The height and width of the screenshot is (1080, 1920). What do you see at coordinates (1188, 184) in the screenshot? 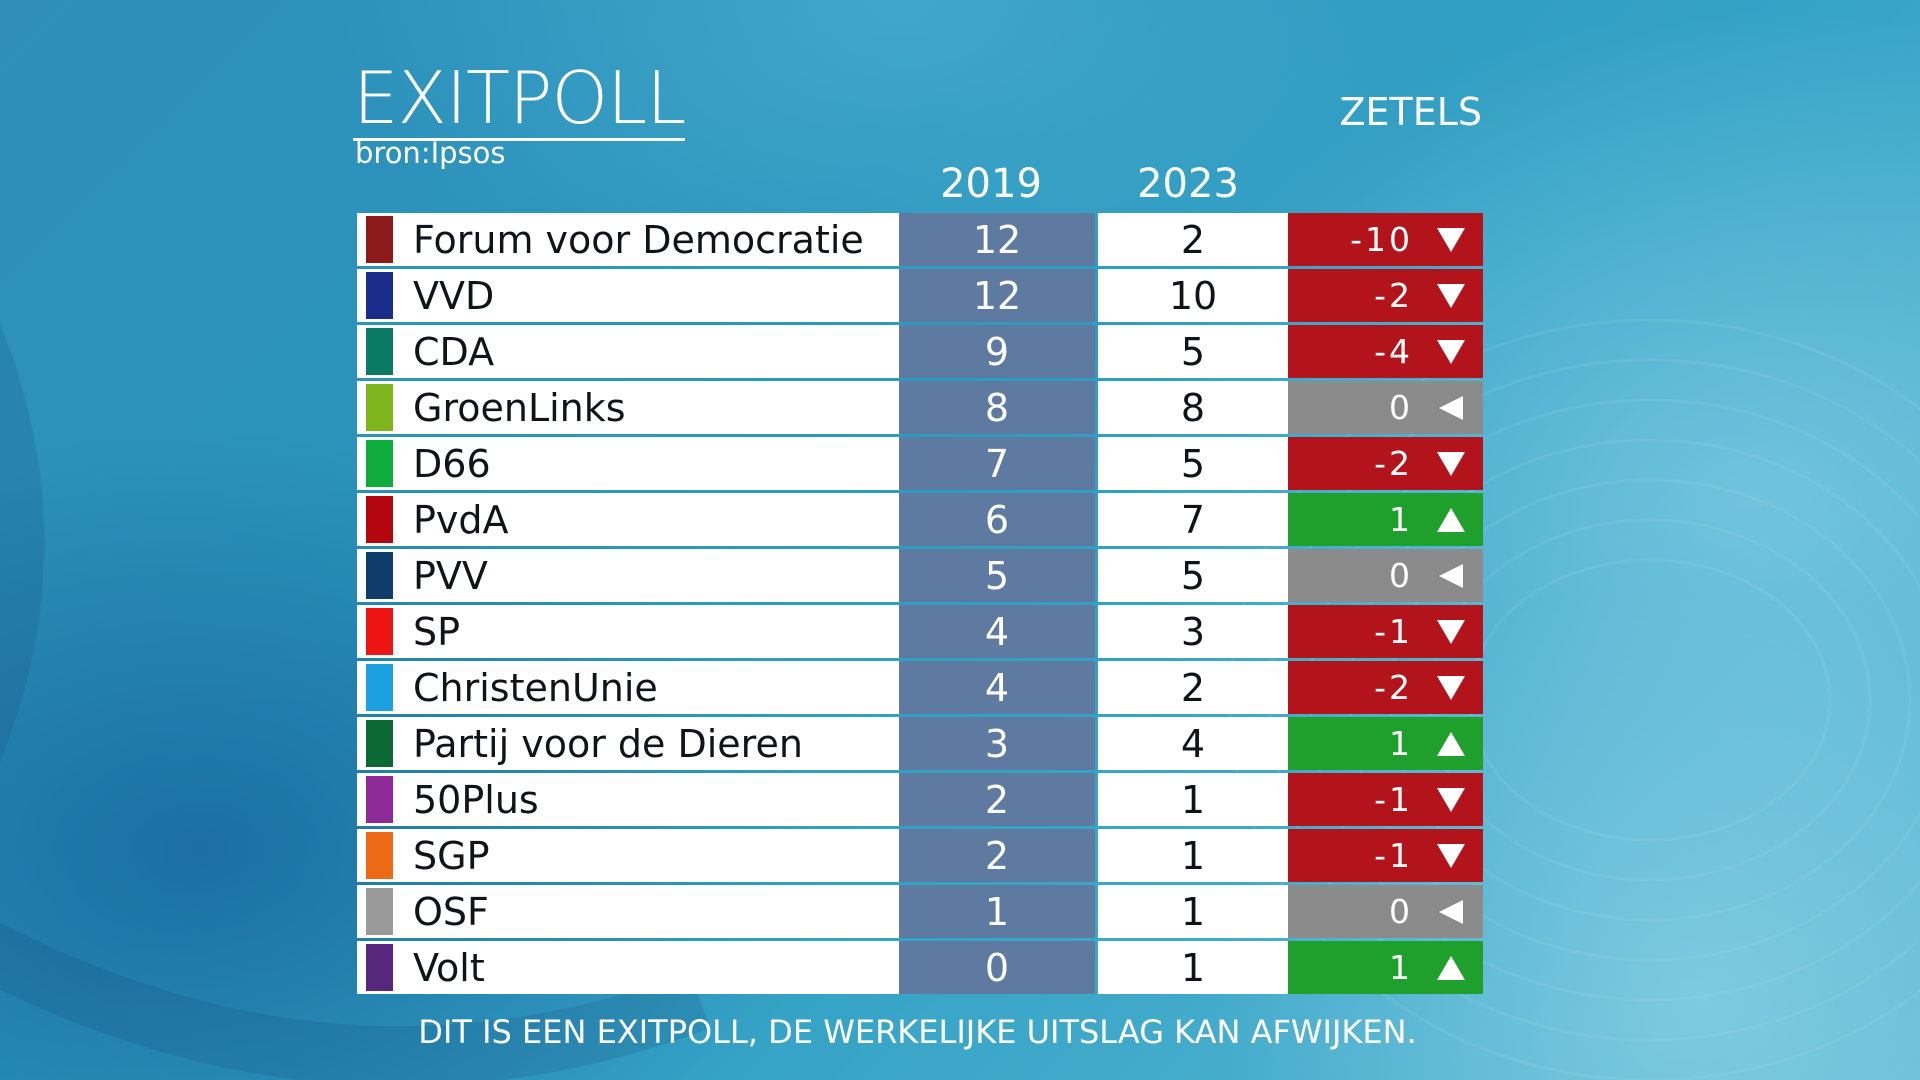
I see `column-header-2023: 2023` at bounding box center [1188, 184].